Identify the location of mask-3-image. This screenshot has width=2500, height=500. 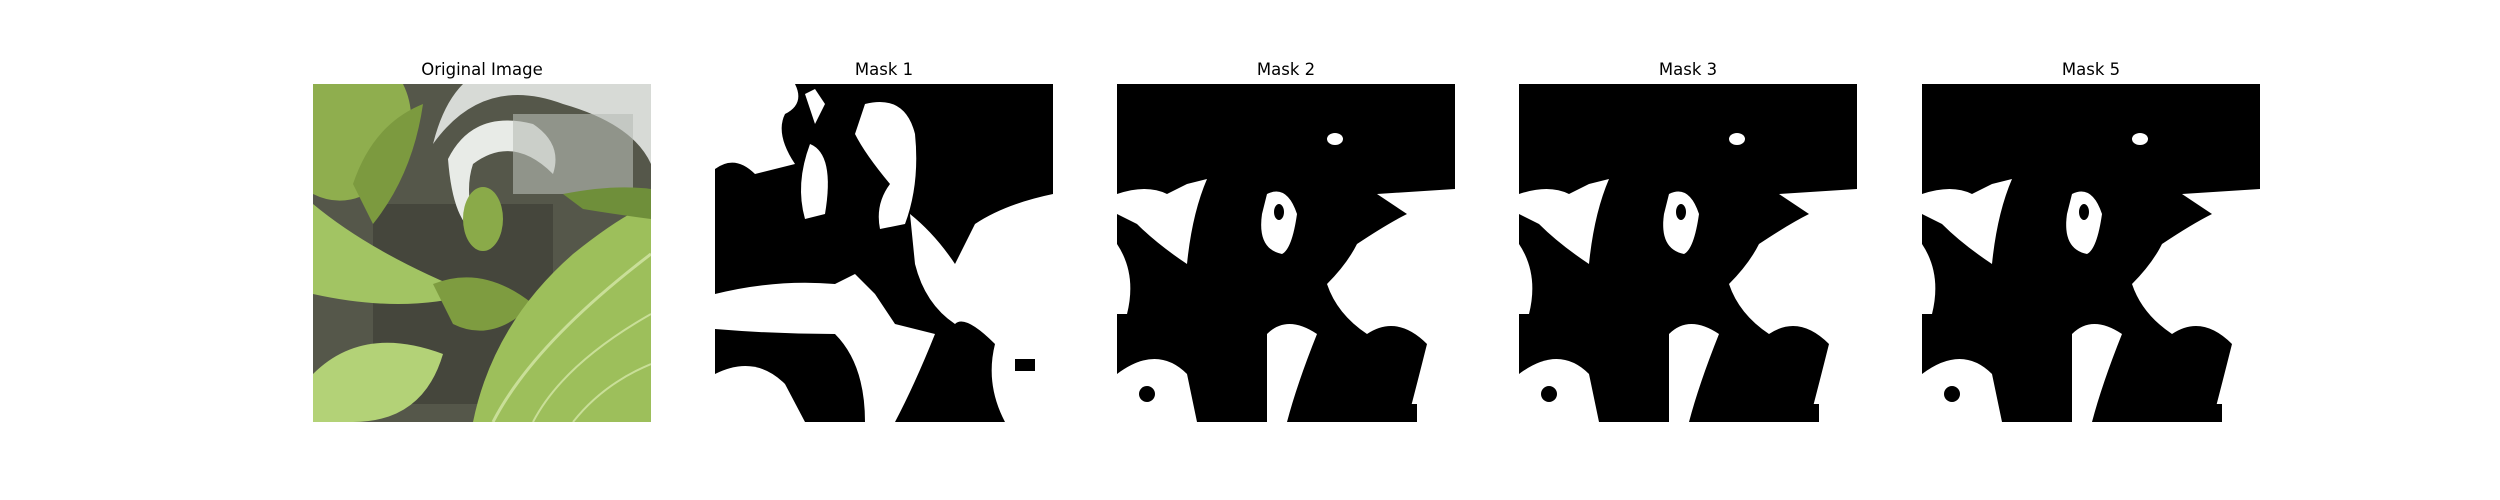
(1688, 253).